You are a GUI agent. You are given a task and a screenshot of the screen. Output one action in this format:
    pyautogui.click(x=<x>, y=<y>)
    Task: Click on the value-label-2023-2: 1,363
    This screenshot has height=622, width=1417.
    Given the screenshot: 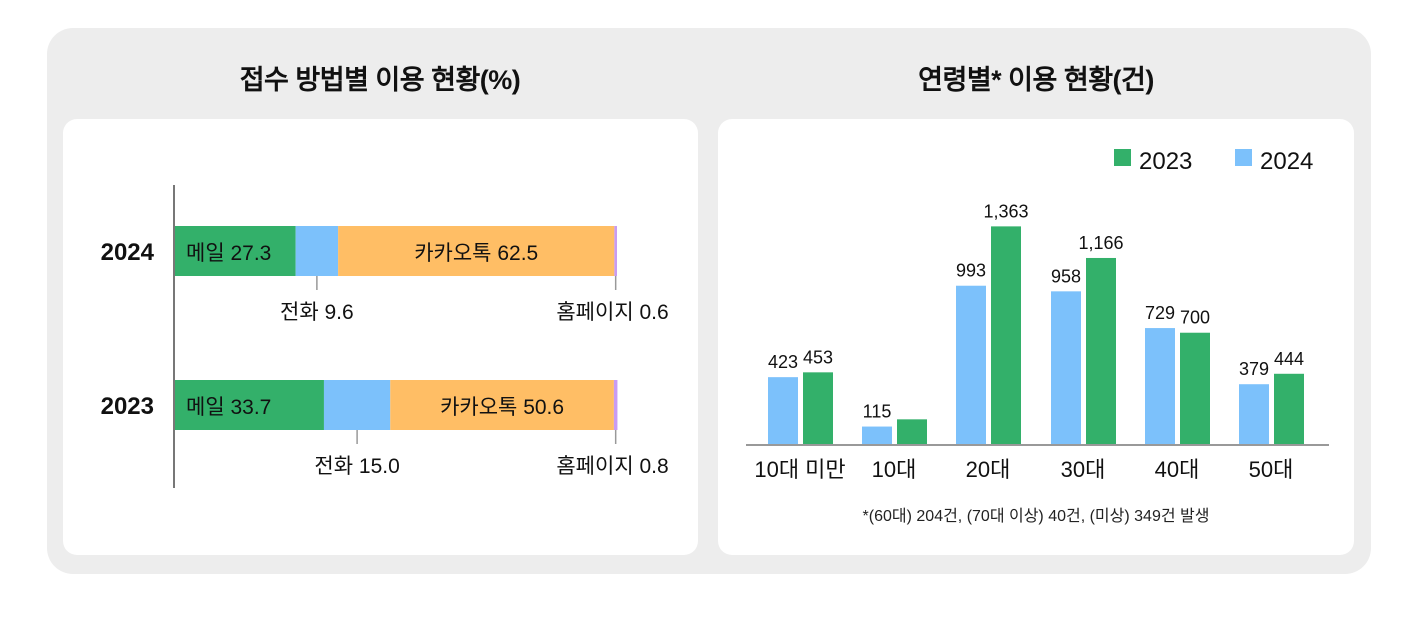 What is the action you would take?
    pyautogui.click(x=1005, y=211)
    